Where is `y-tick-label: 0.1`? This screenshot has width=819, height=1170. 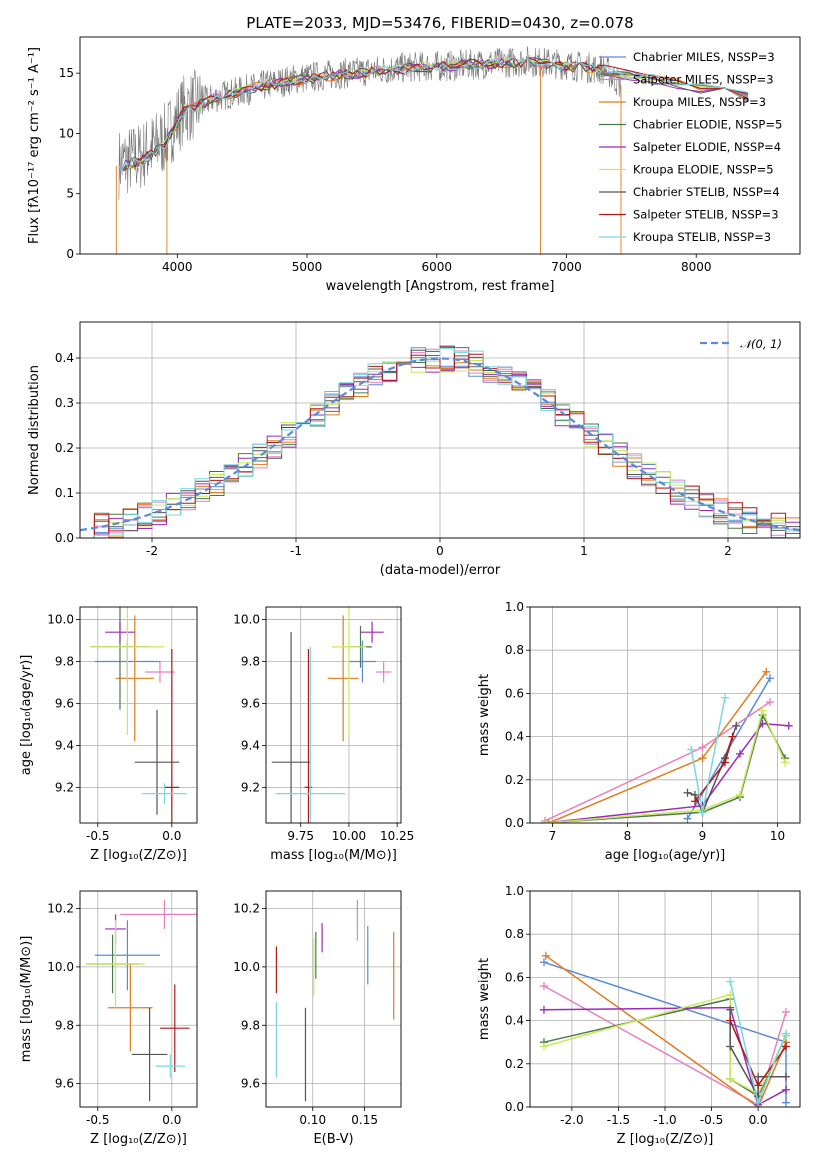
y-tick-label: 0.1 is located at coordinates (64, 493).